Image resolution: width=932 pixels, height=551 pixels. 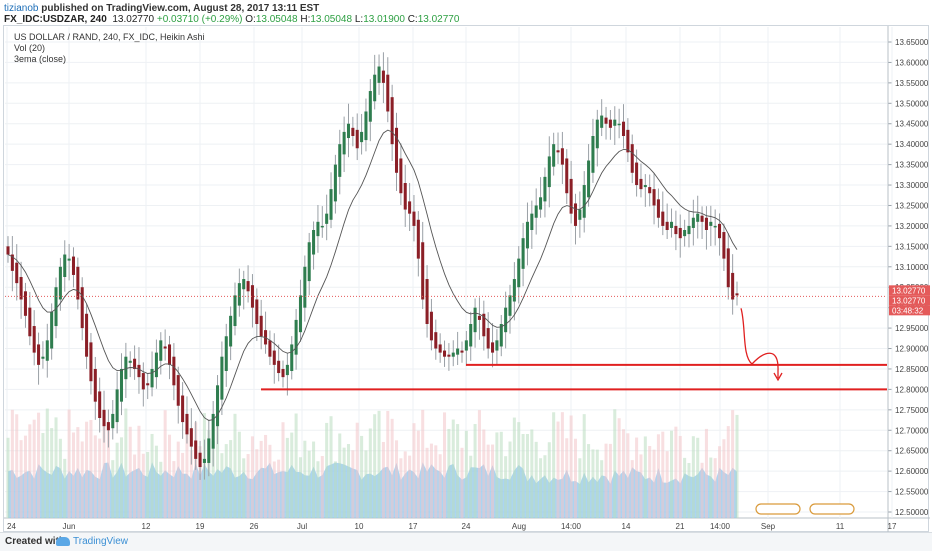 I want to click on price-tick-label: 13.50000, so click(x=912, y=103).